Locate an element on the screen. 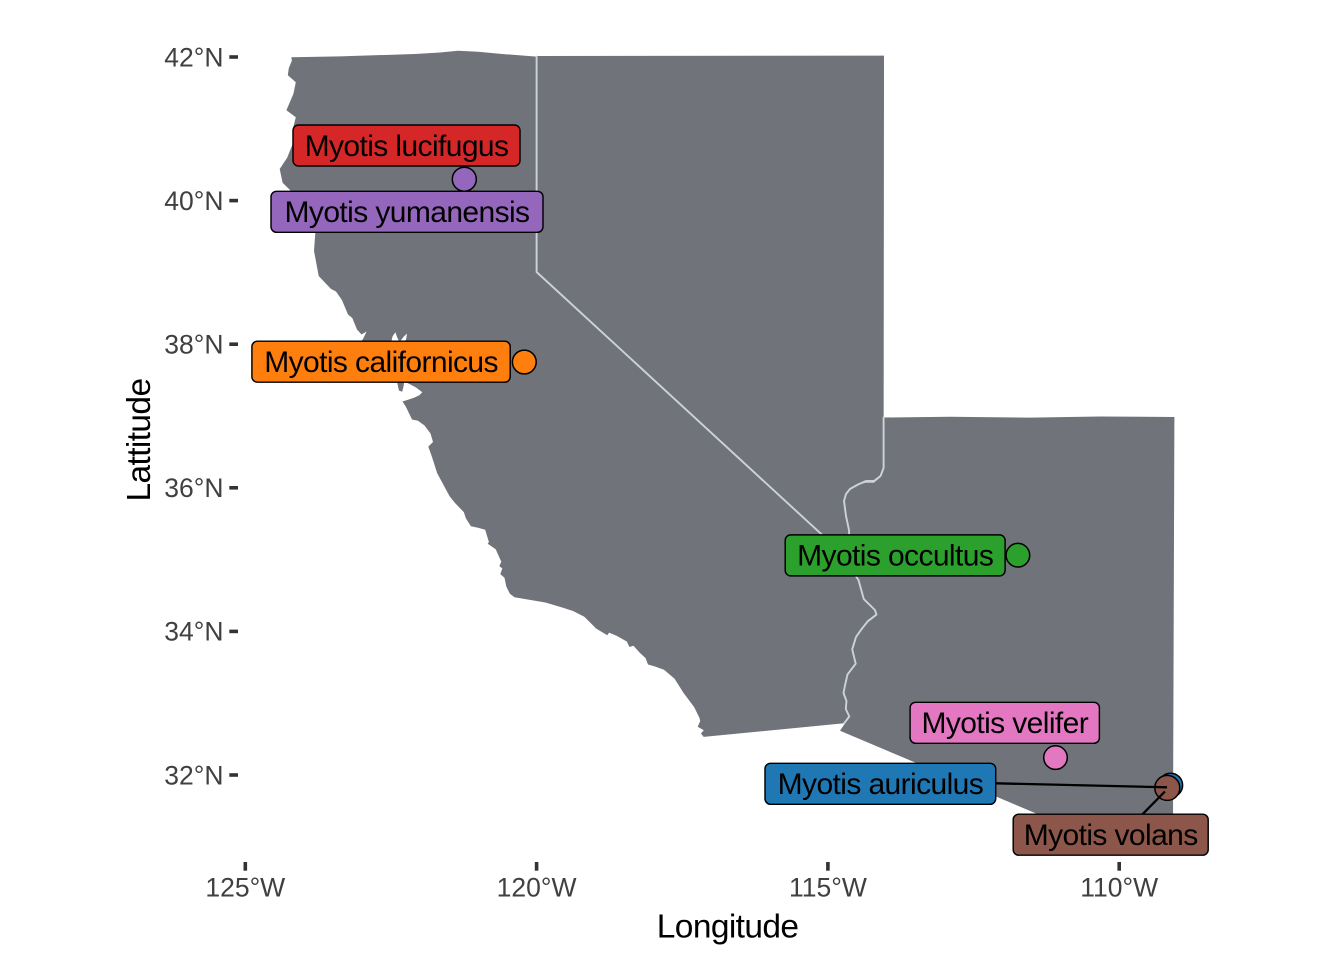  svg-text: Myotis auriculus is located at coordinates (880, 784).